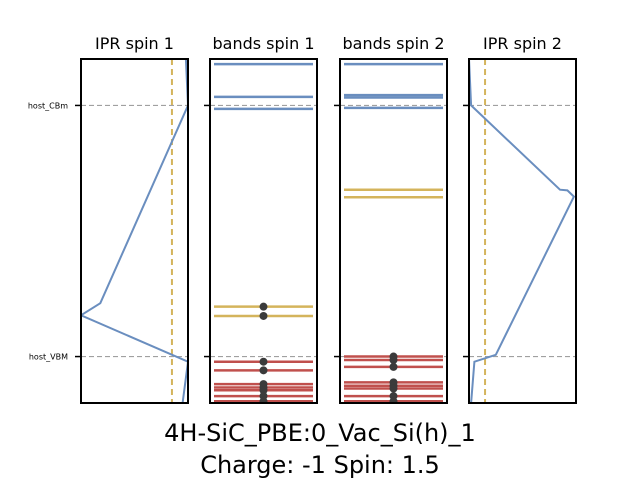 The width and height of the screenshot is (640, 480). I want to click on panel-frame-ipr1, so click(134, 231).